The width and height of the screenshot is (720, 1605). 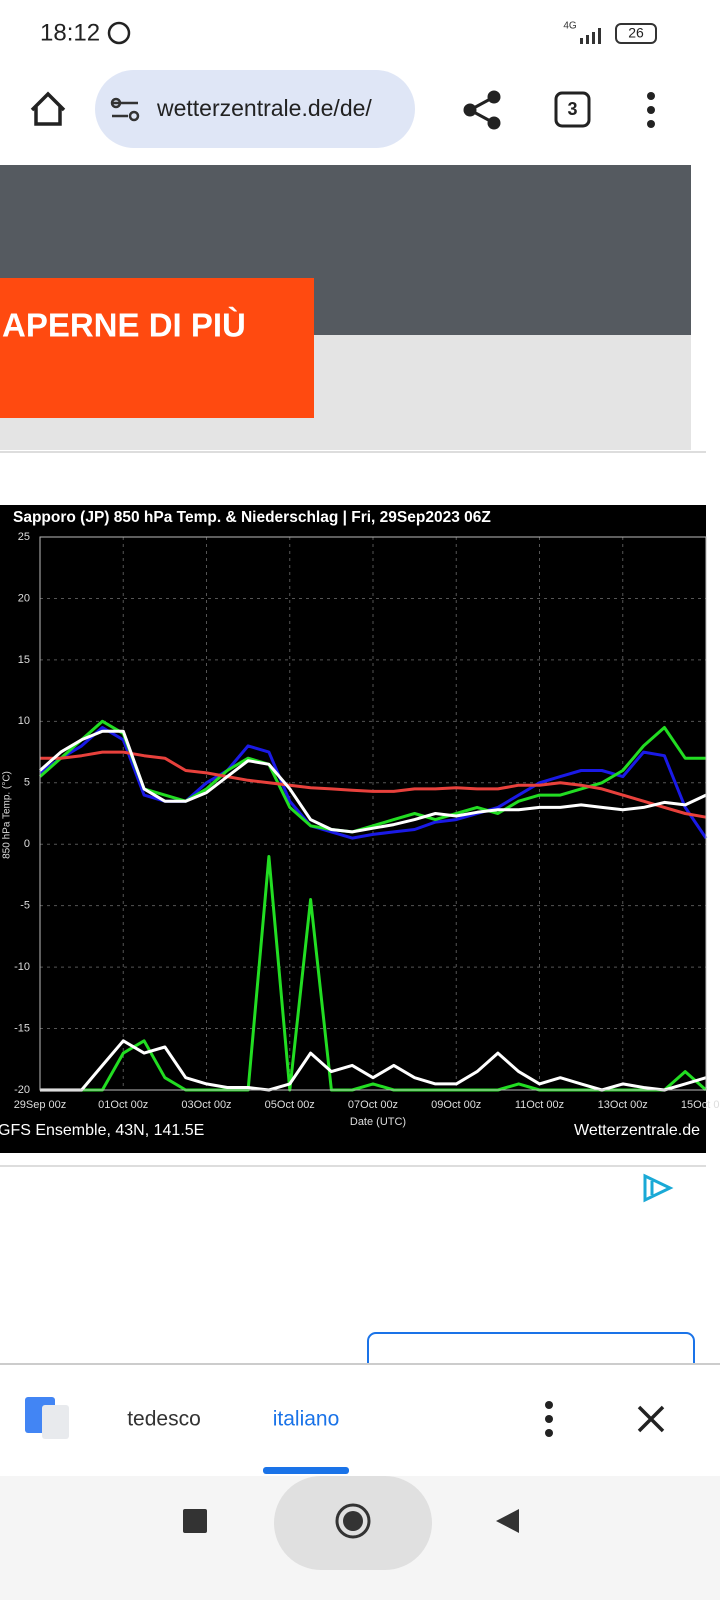 What do you see at coordinates (24, 721) in the screenshot?
I see `y-tick-label: 10` at bounding box center [24, 721].